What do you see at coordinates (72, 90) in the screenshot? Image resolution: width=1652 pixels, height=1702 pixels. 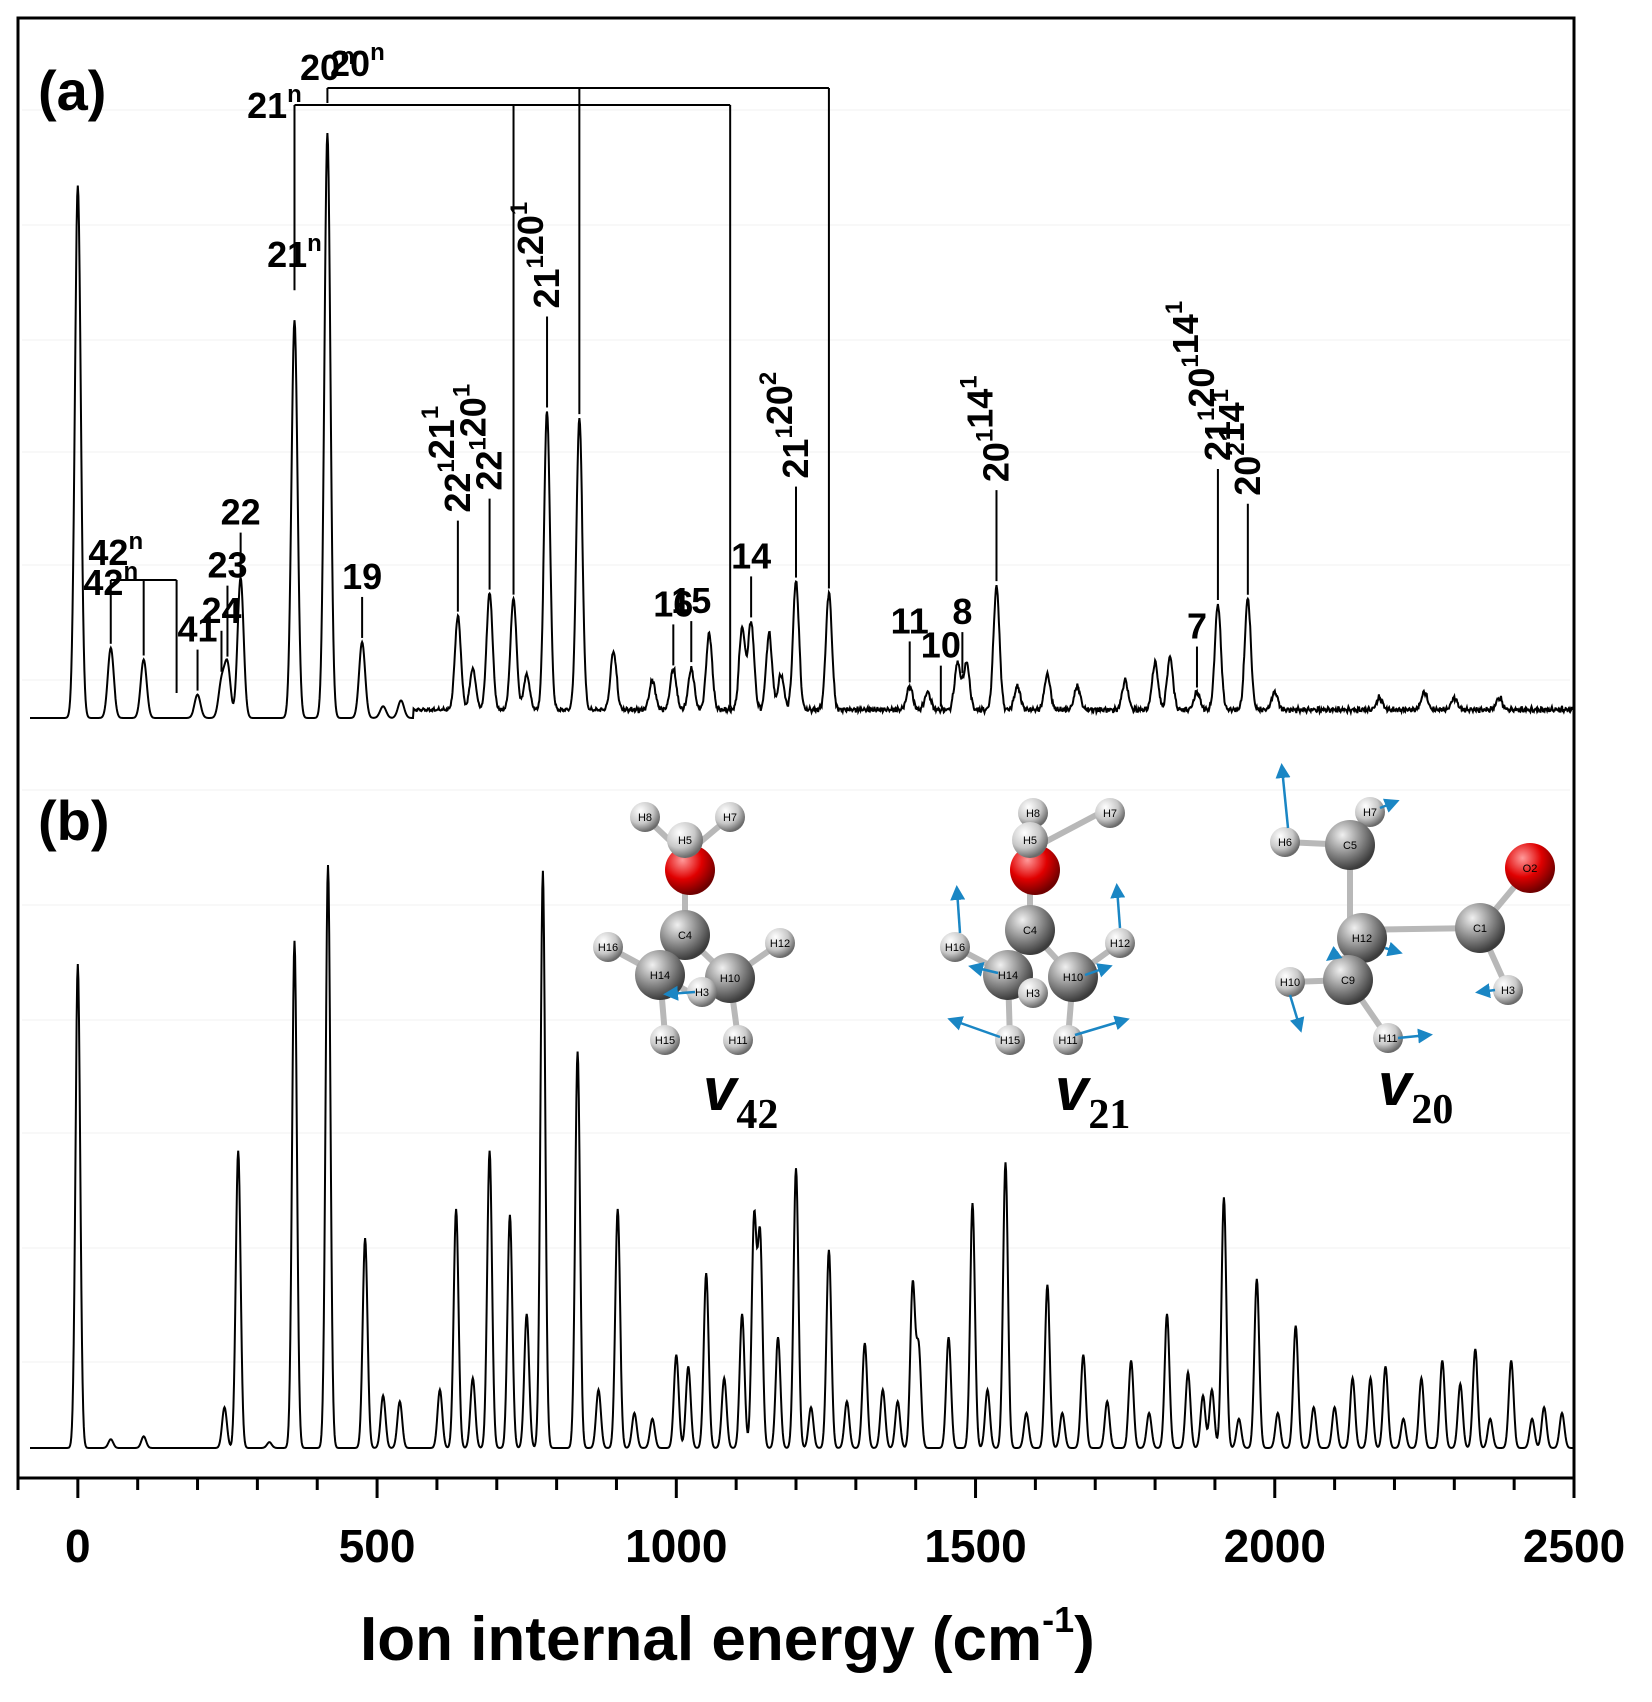 I see `panel-label-a: (a)` at bounding box center [72, 90].